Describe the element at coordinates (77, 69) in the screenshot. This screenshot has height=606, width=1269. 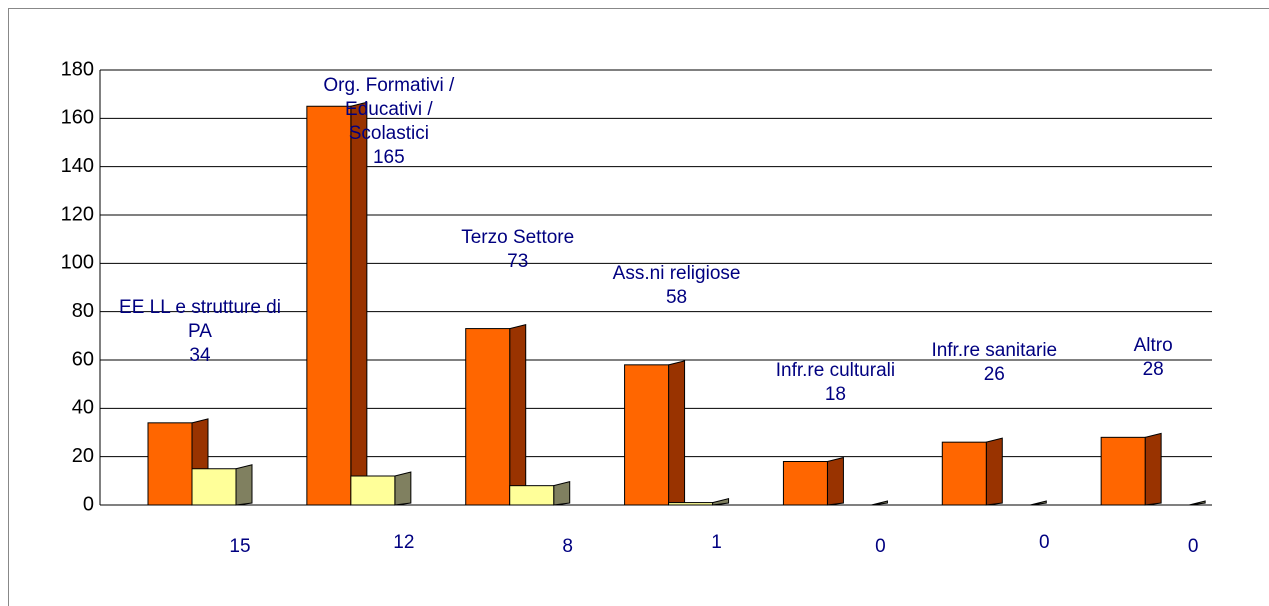
I see `y-tick-label: 180` at that location.